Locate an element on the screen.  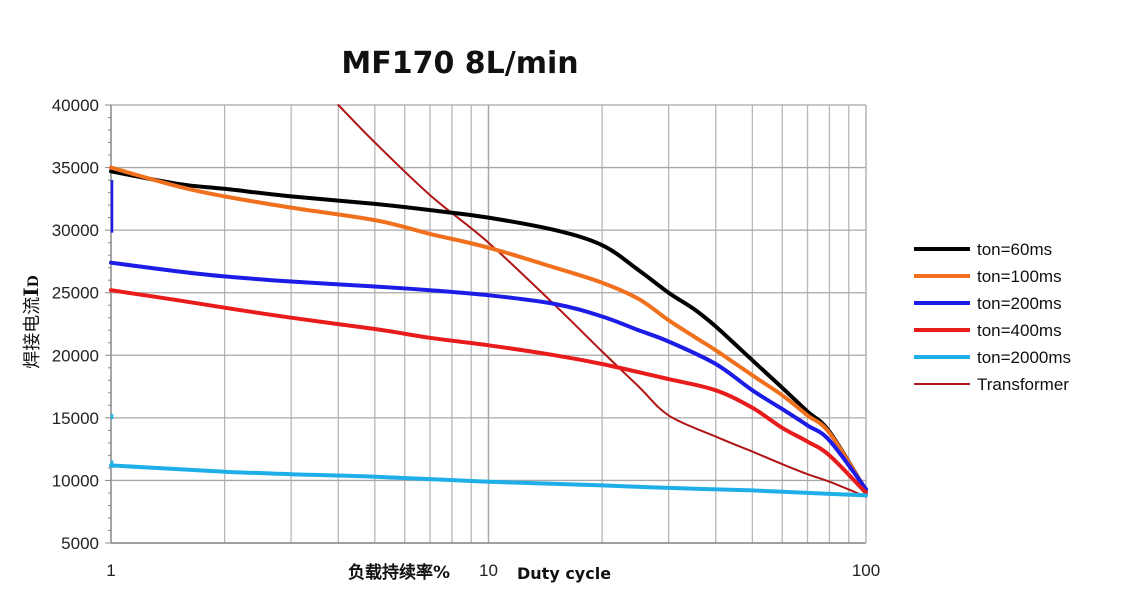
legend-label-ton-100ms: ton=100ms is located at coordinates (1019, 276).